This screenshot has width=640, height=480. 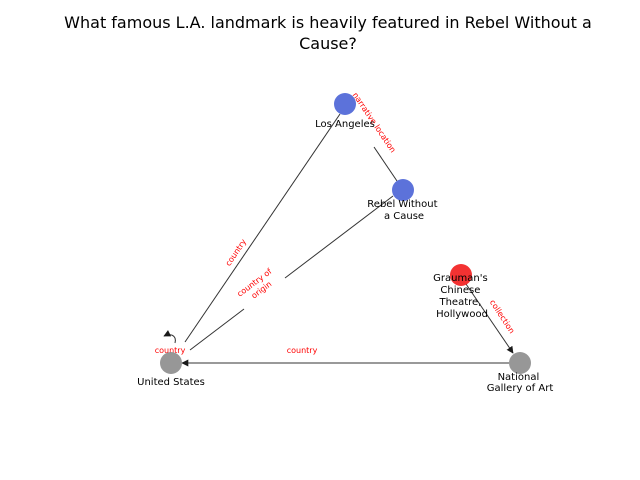 What do you see at coordinates (459, 302) in the screenshot?
I see `node-label-graumans-line3: Theatre,` at bounding box center [459, 302].